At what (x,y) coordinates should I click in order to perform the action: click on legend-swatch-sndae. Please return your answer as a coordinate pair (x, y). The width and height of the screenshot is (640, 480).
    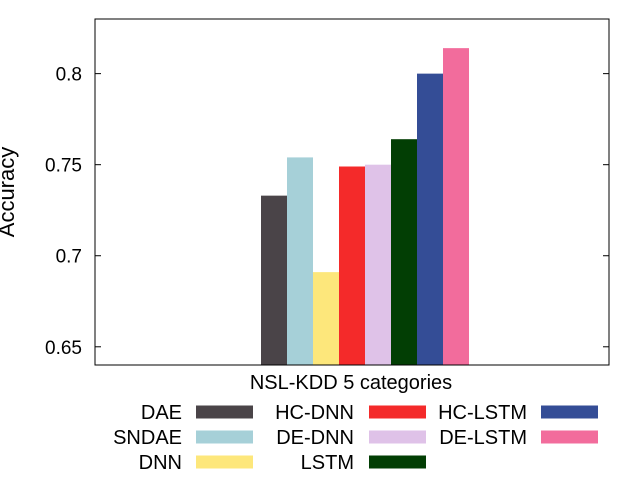
    Looking at the image, I should click on (224, 437).